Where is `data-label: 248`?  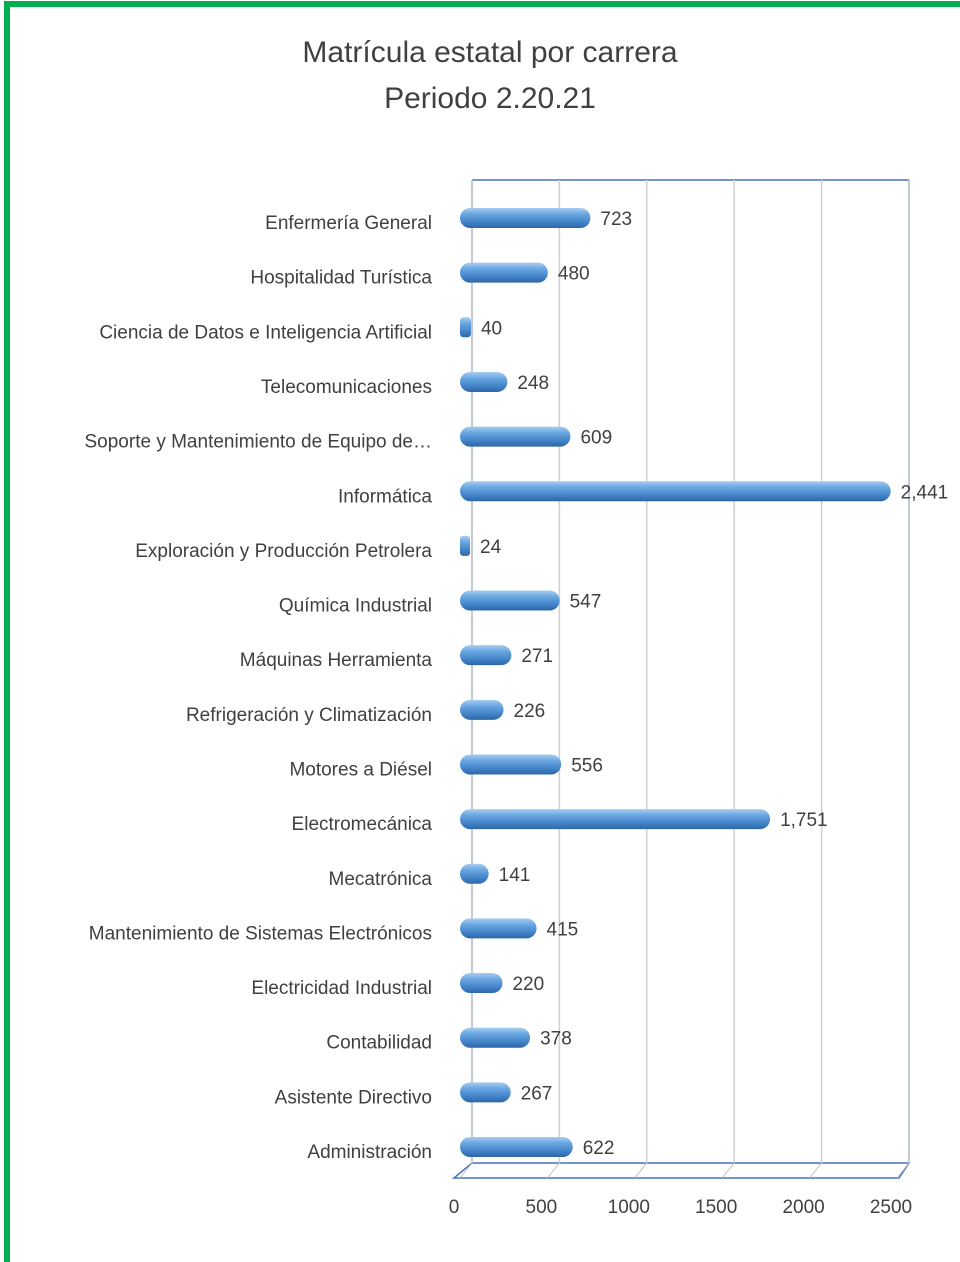 data-label: 248 is located at coordinates (533, 383).